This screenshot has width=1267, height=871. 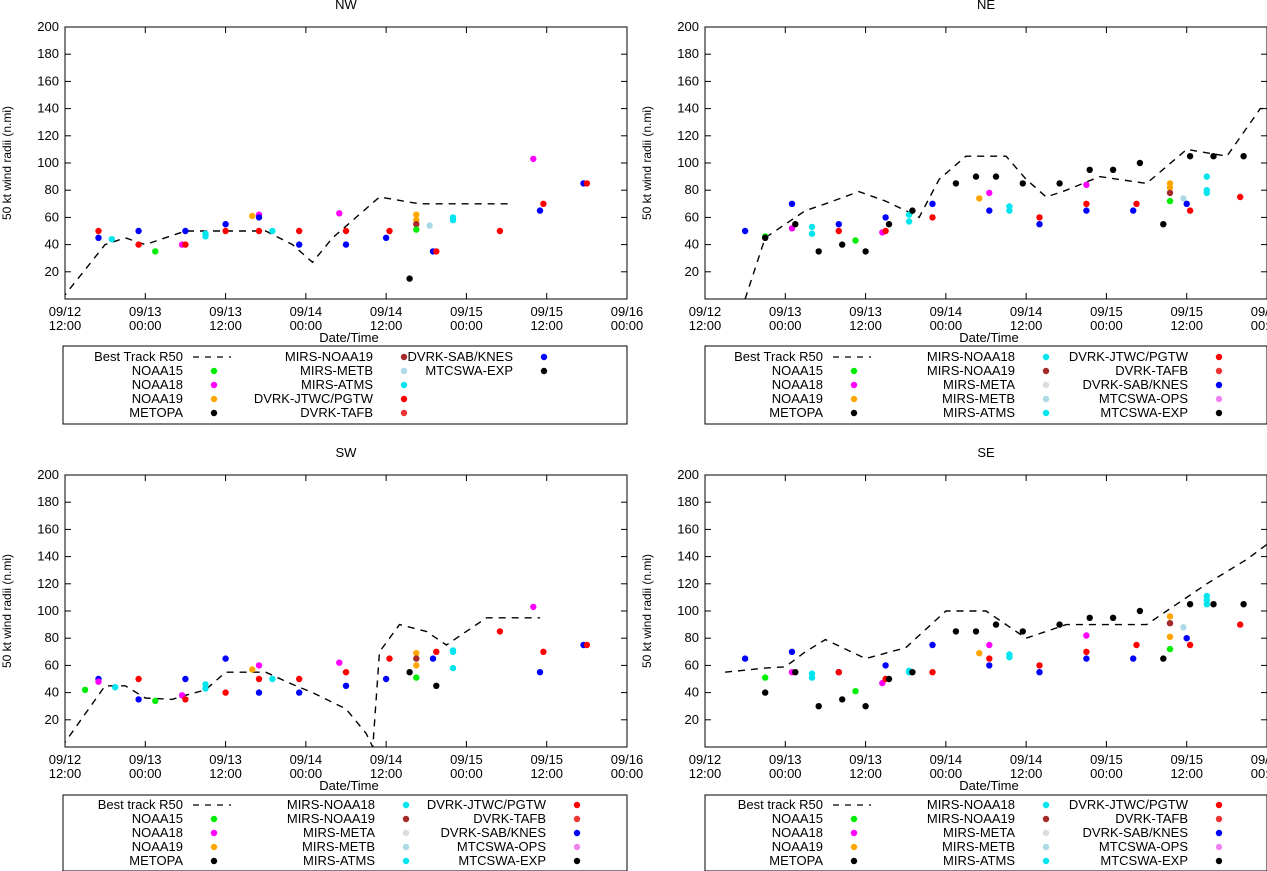 What do you see at coordinates (429, 225) in the screenshot?
I see `data-point-mirs-metb` at bounding box center [429, 225].